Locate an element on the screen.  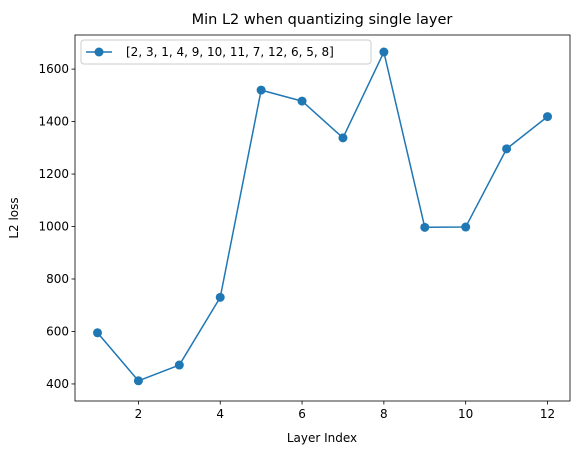
legend-series-label: [2, 3, 1, 4, 9, 10, 11, 7, 12, 6, 5, 8] is located at coordinates (230, 52).